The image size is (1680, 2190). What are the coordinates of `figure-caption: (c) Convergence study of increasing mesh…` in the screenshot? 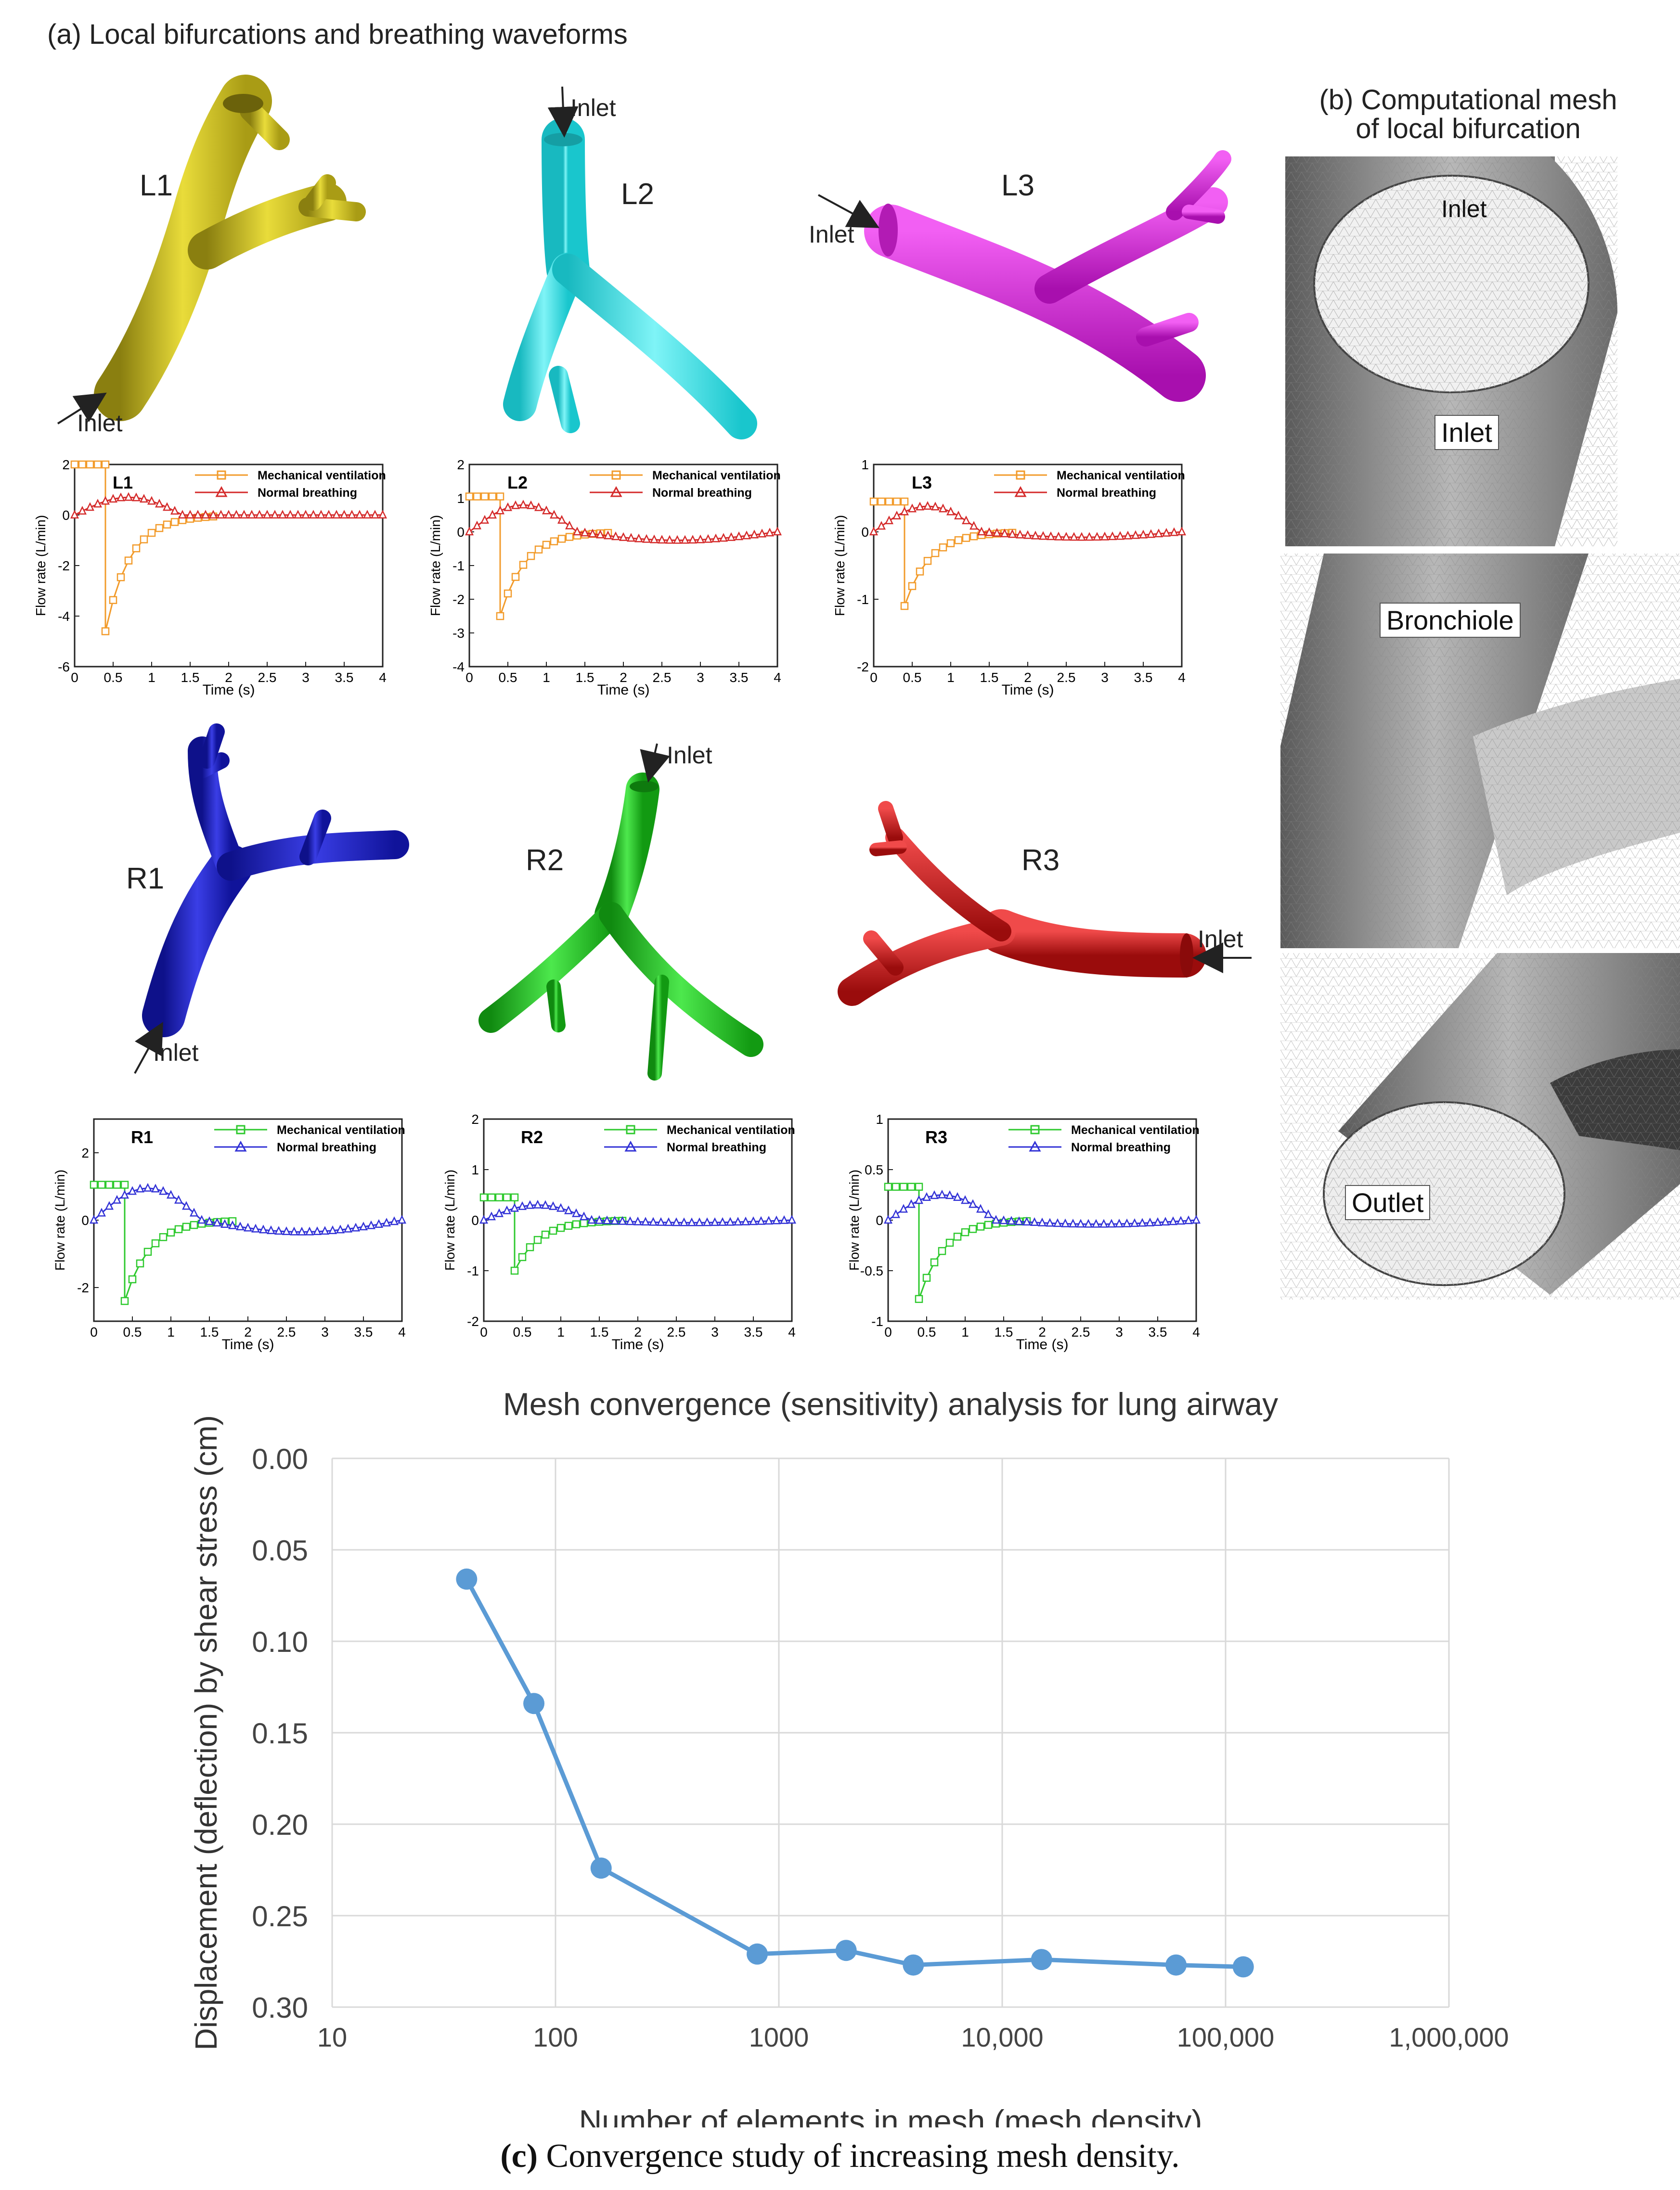 It's located at (840, 2157).